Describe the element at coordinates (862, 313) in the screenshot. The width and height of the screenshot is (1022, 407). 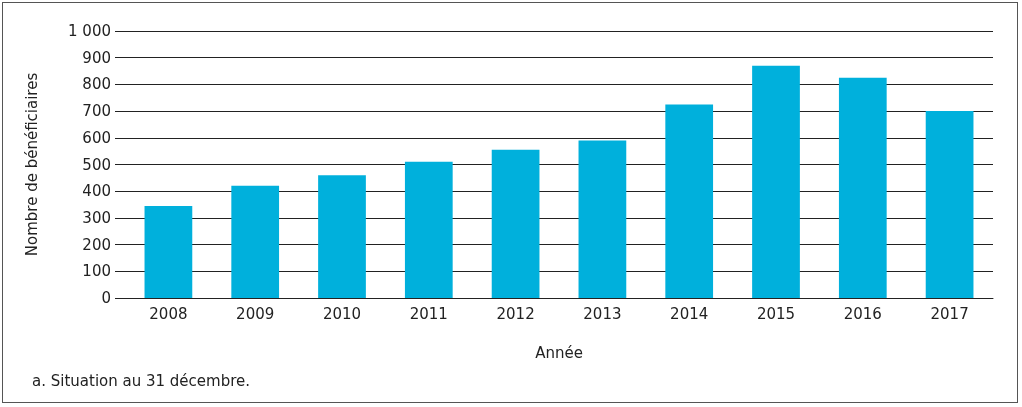
I see `x-tick-label: 2016` at that location.